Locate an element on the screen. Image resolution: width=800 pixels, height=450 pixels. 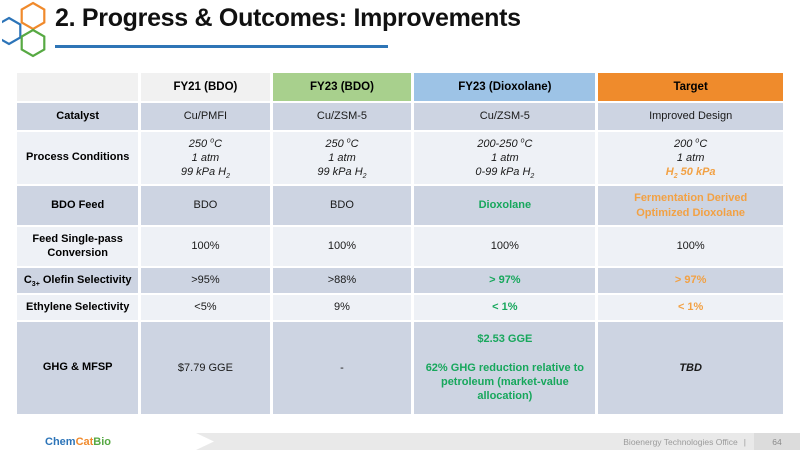
chemcatbio-pennant: ChemCatBio is located at coordinates (107, 441).